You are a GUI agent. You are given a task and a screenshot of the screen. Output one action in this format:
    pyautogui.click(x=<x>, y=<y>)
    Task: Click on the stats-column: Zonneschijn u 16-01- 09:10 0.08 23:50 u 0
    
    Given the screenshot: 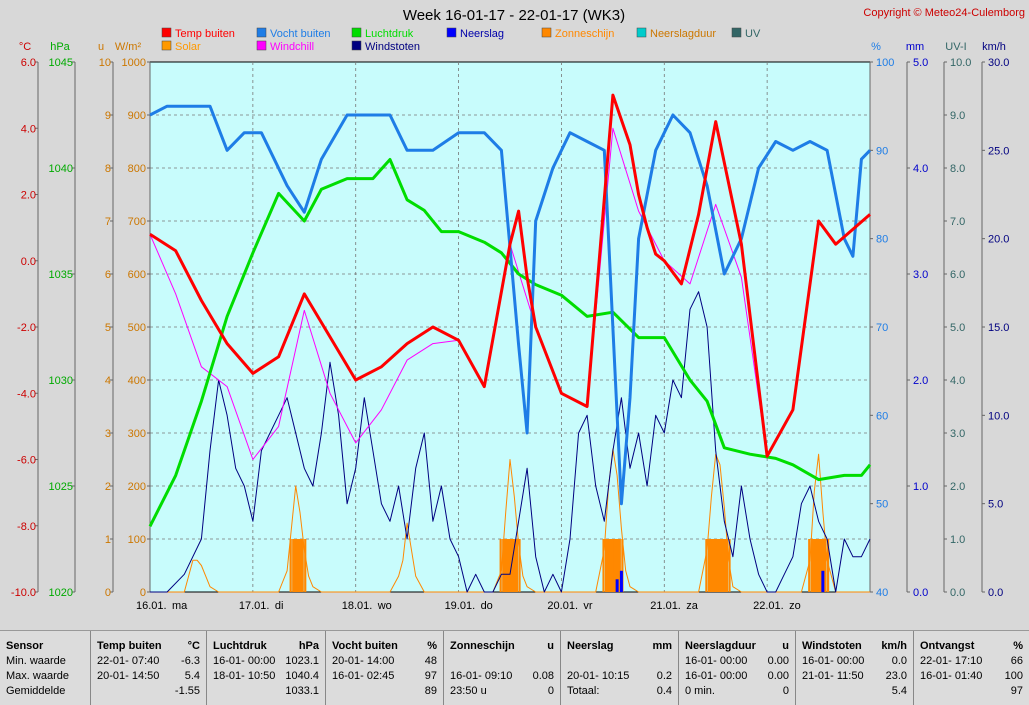 What is the action you would take?
    pyautogui.click(x=501, y=668)
    